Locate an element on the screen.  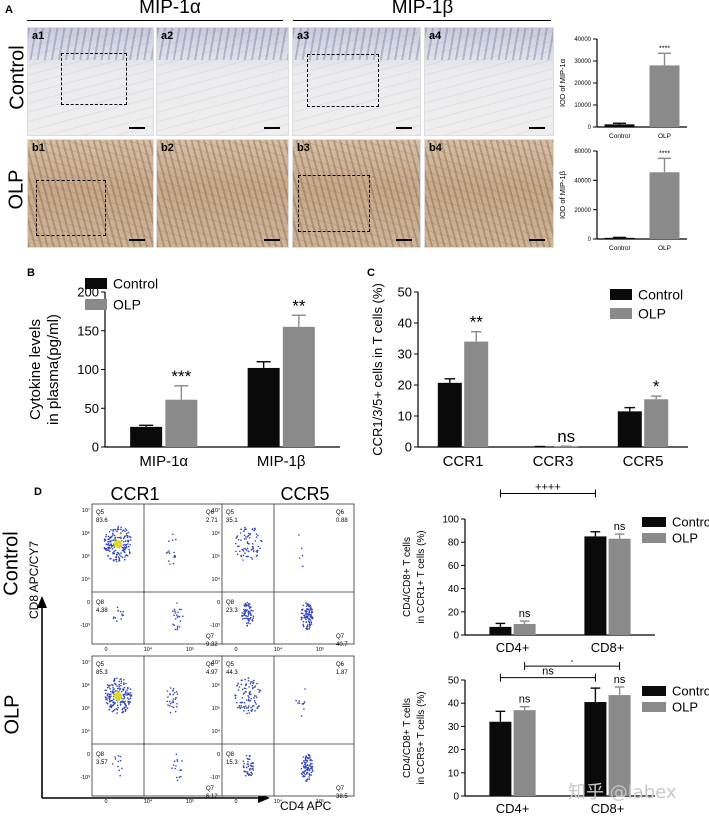
x-tick-label: CD4+ is located at coordinates (513, 808).